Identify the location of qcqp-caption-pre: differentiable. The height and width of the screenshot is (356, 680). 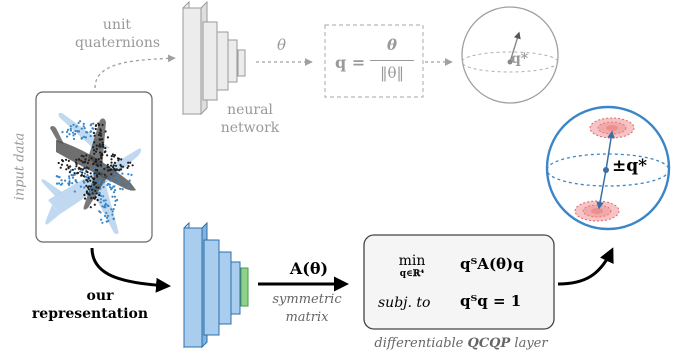
(421, 343).